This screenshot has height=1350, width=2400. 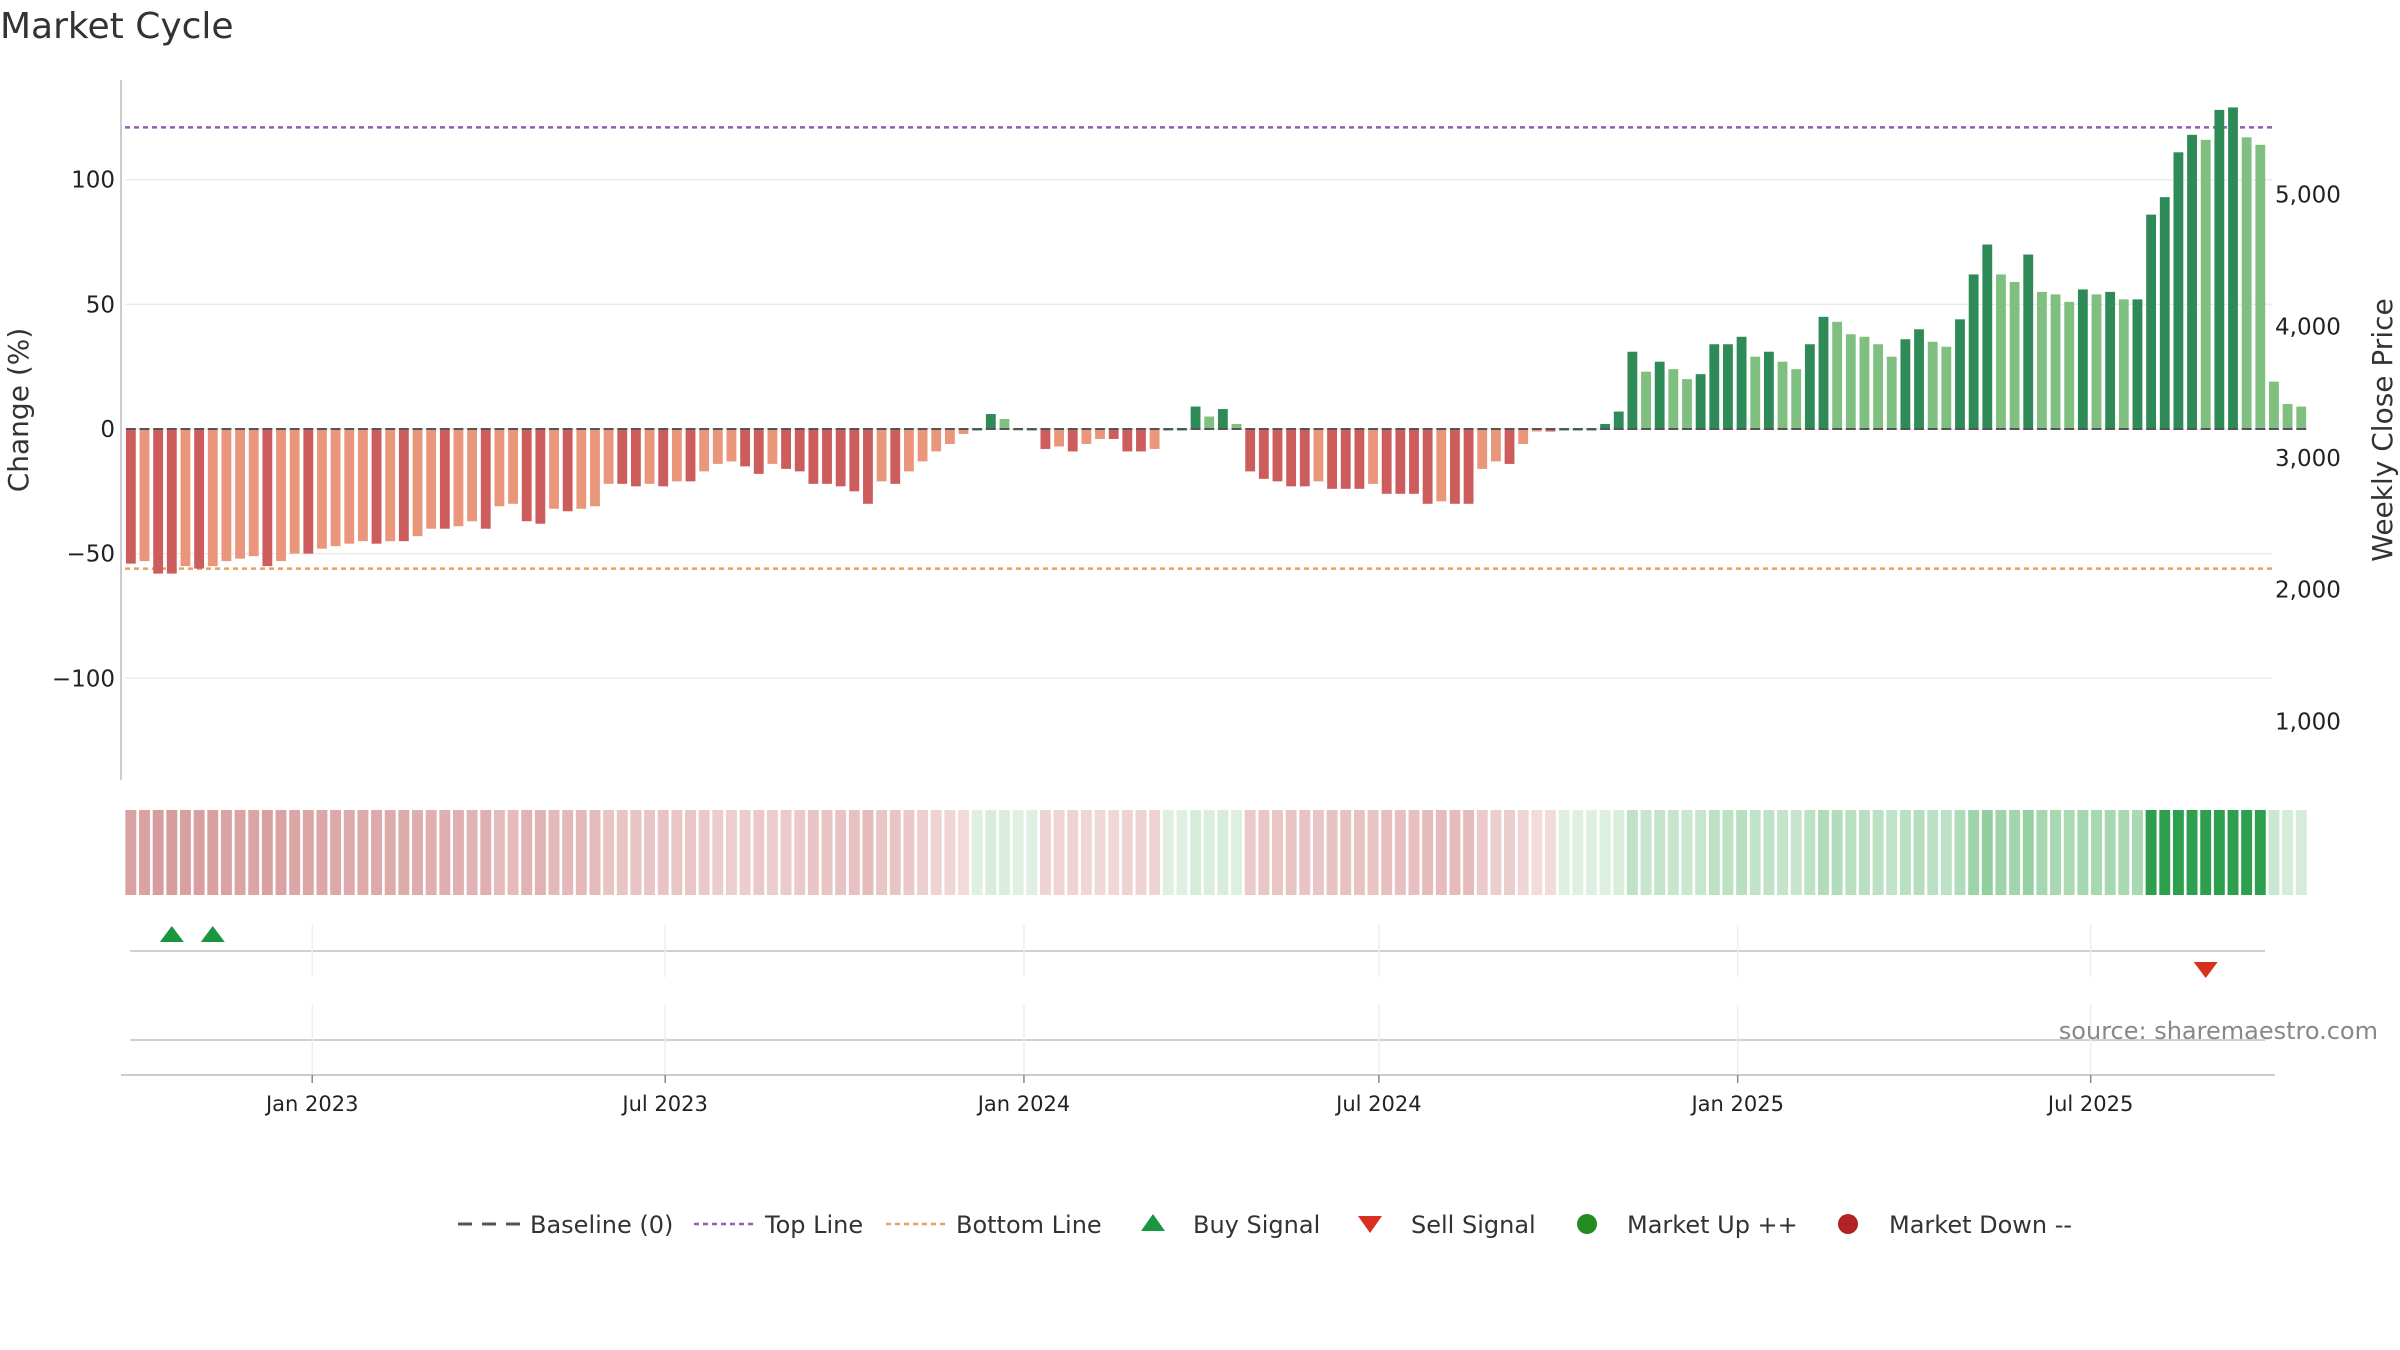 What do you see at coordinates (107, 430) in the screenshot?
I see `y-tick-label: 0` at bounding box center [107, 430].